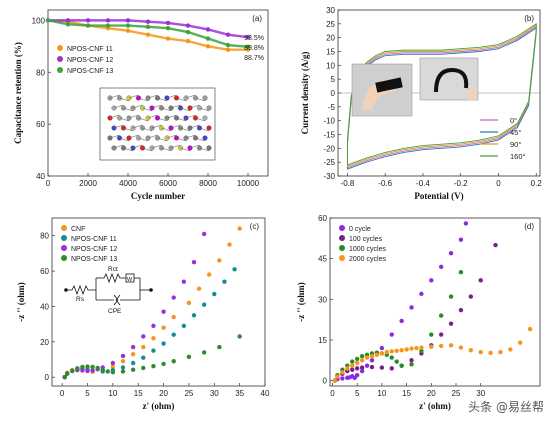  I want to click on end-value-label: 88.7%, so click(254, 58).